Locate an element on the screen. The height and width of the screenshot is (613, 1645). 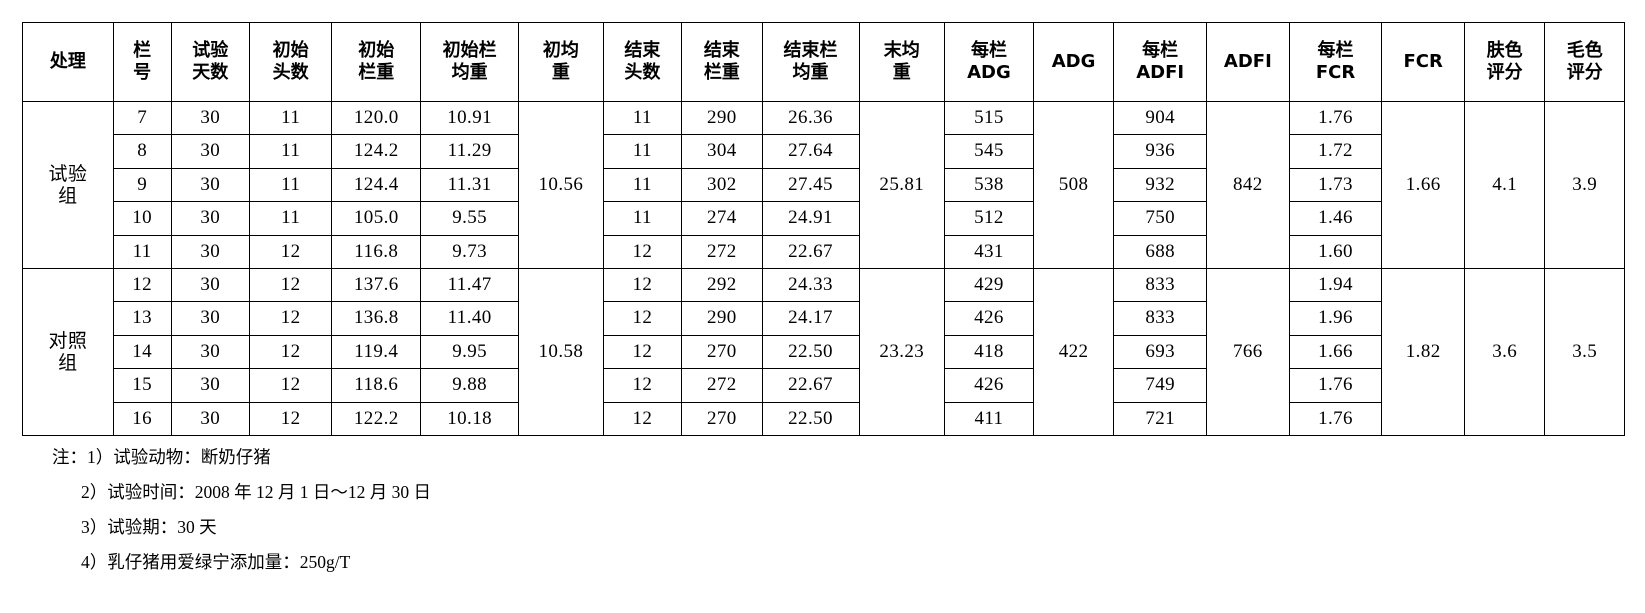
note-line-3: 3）试验期：30 天 is located at coordinates (149, 527).